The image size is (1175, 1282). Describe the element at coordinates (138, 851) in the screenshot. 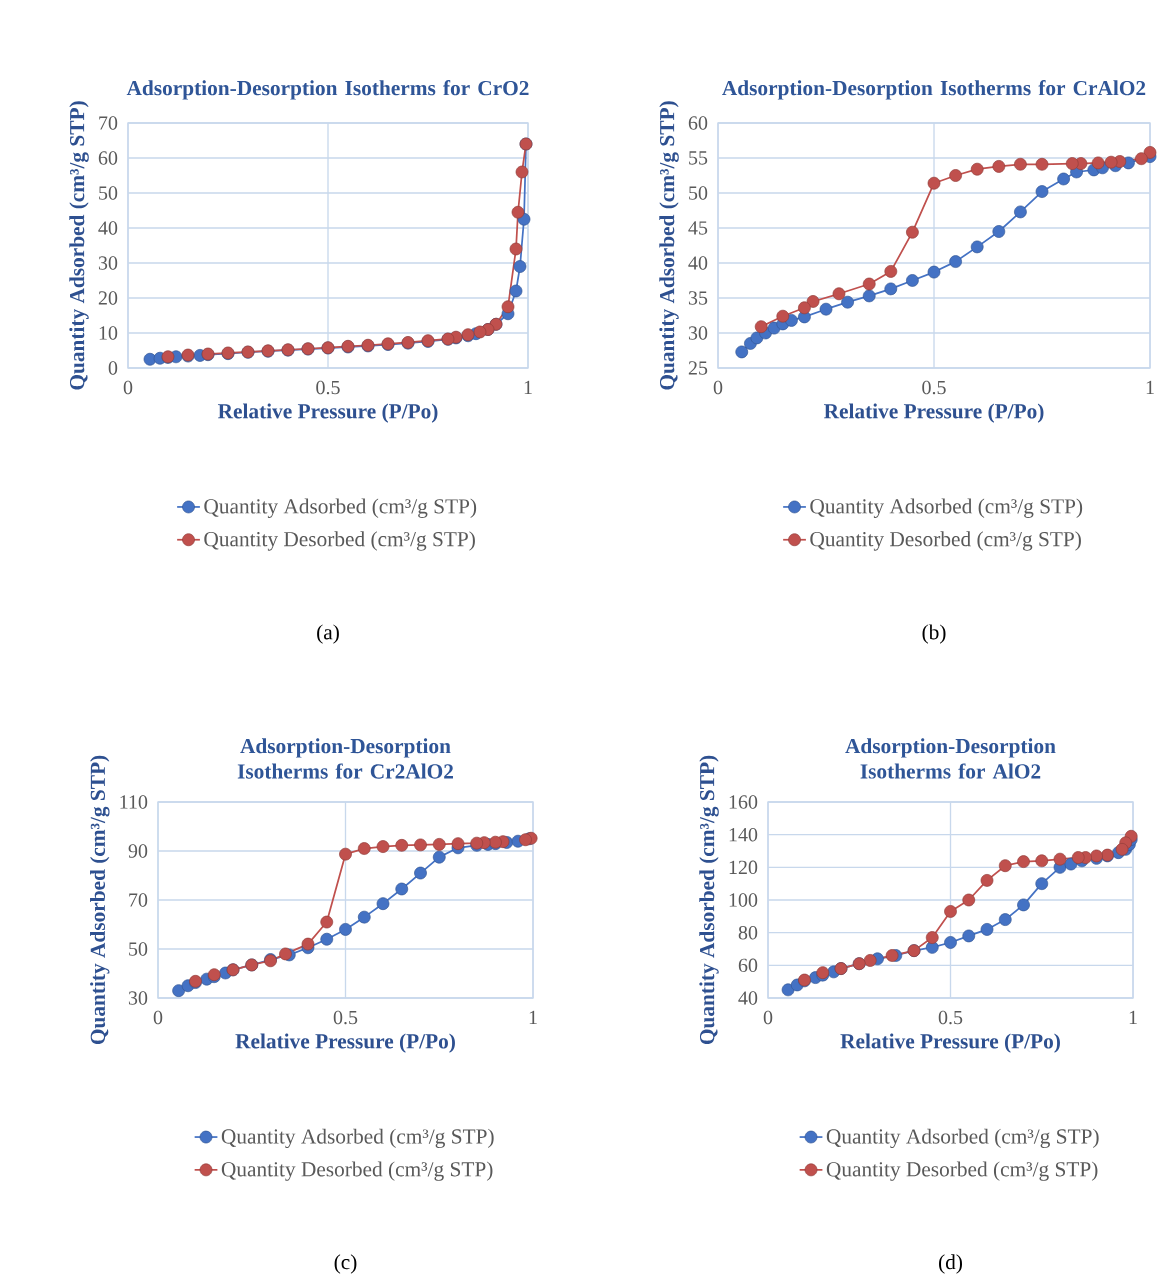

I see `y-tick-label: 90` at that location.